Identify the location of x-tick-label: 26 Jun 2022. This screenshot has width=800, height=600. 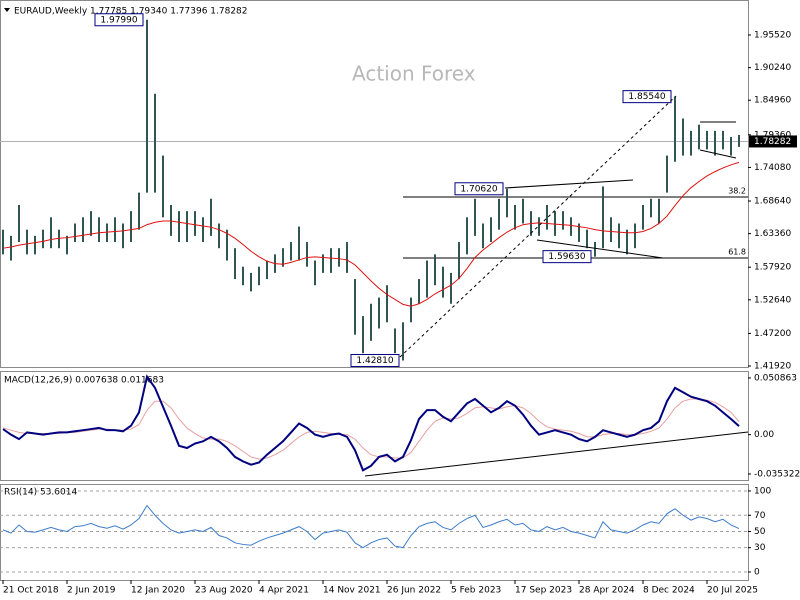
(414, 591).